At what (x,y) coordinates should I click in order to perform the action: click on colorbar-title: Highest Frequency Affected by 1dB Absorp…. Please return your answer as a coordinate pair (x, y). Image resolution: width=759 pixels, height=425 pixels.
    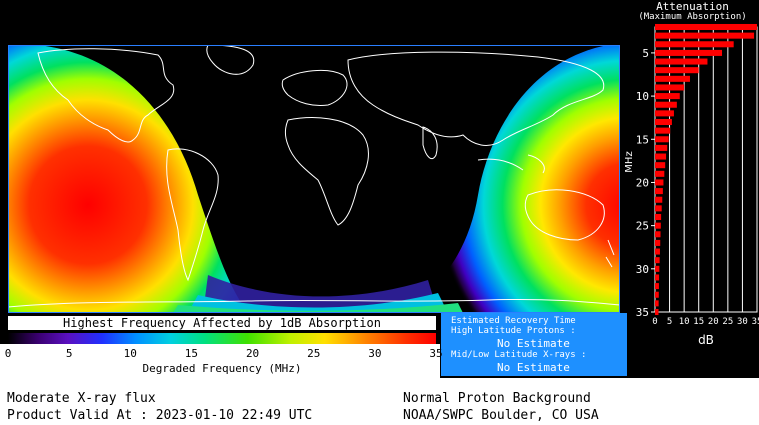
    Looking at the image, I should click on (222, 323).